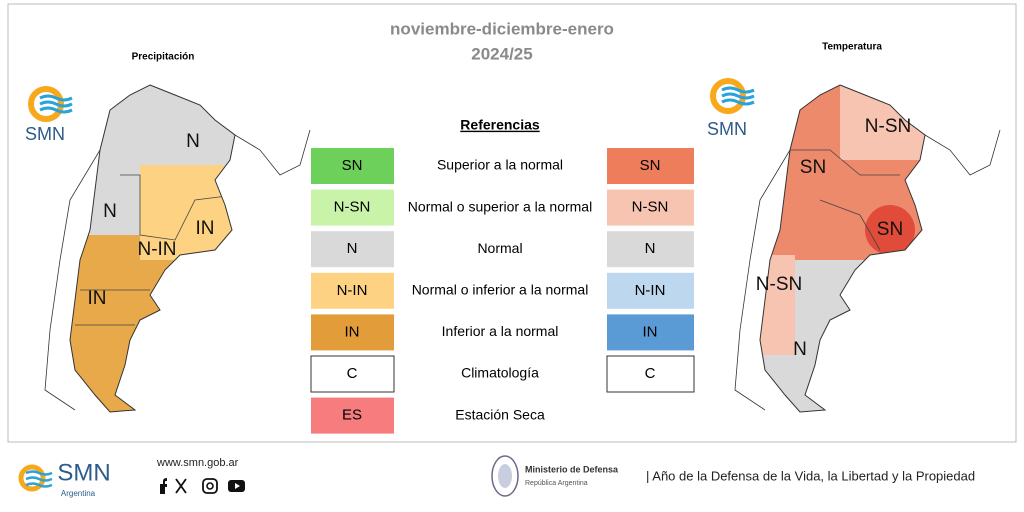 Image resolution: width=1024 pixels, height=512 pixels. I want to click on precip-code: C, so click(352, 373).